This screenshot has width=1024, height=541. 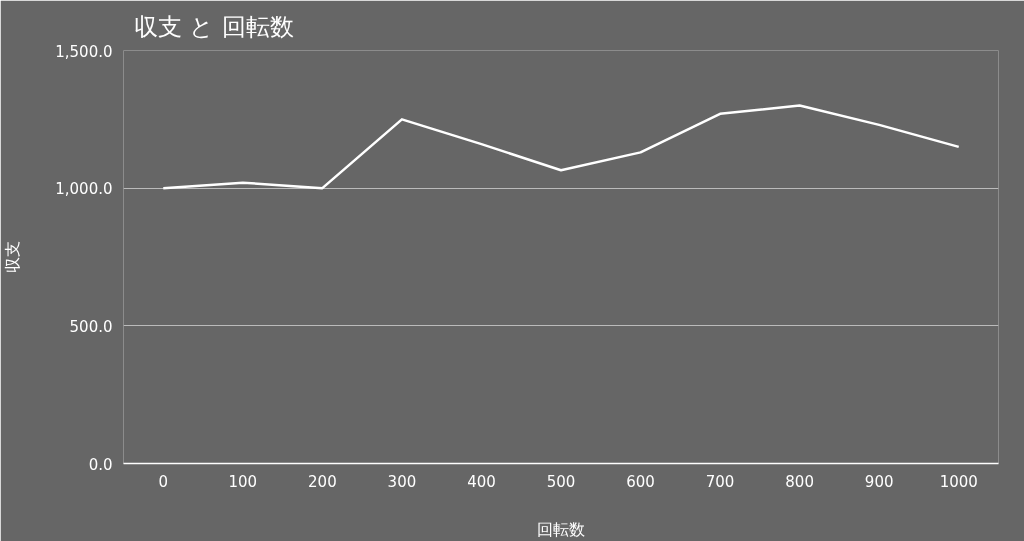 I want to click on x-tick-label: 300, so click(x=402, y=481).